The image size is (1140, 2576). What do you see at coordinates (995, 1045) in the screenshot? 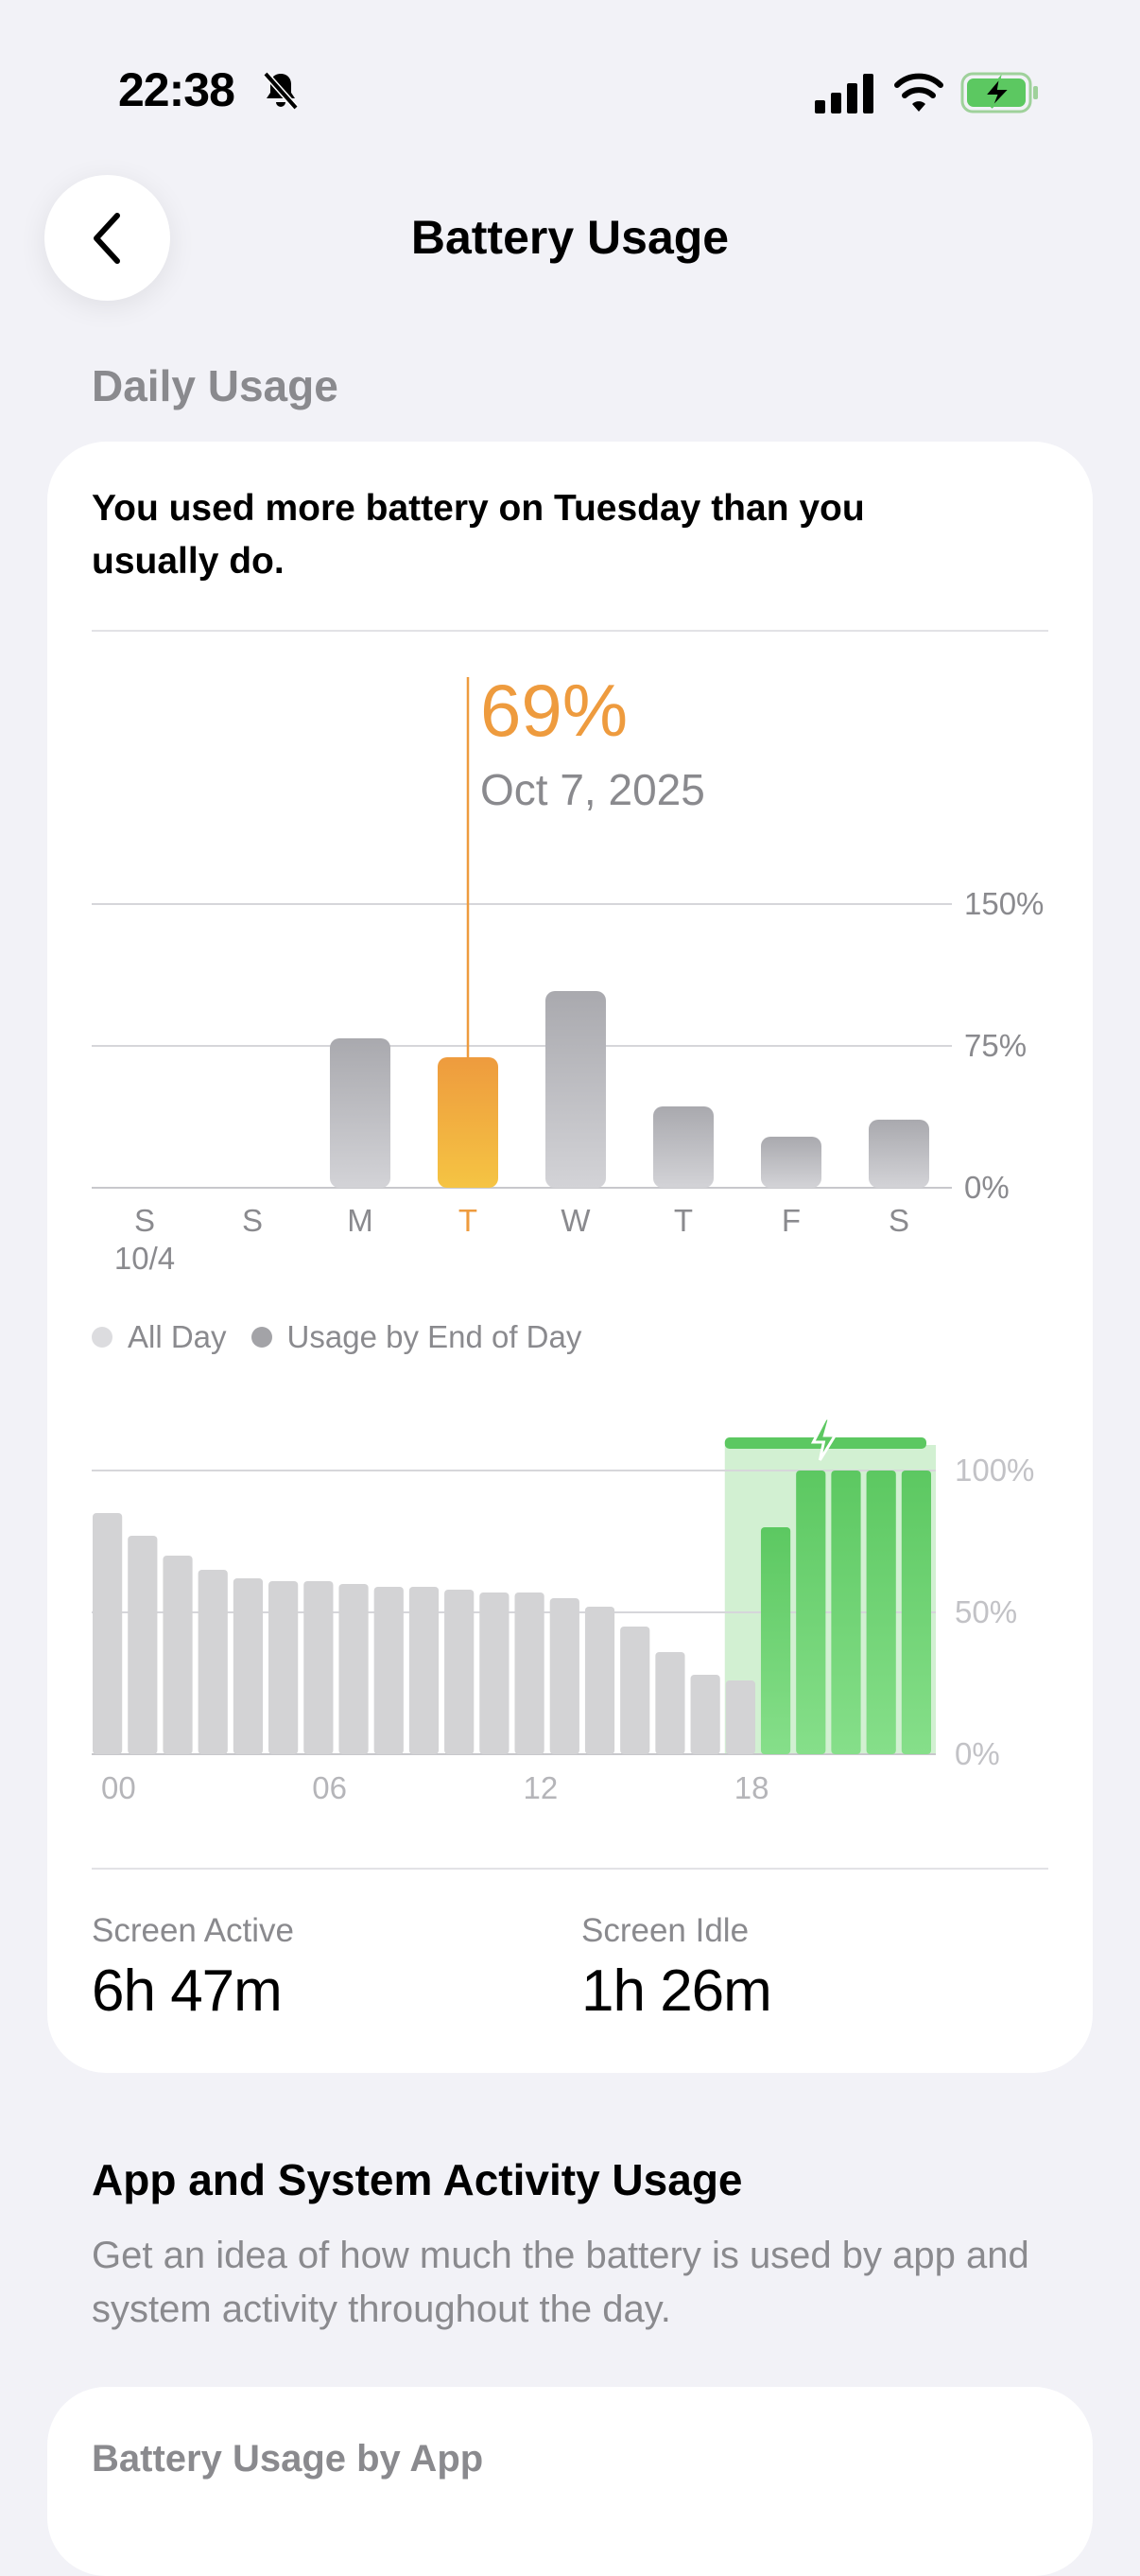
I see `weekly-ytick-label: 75%` at bounding box center [995, 1045].